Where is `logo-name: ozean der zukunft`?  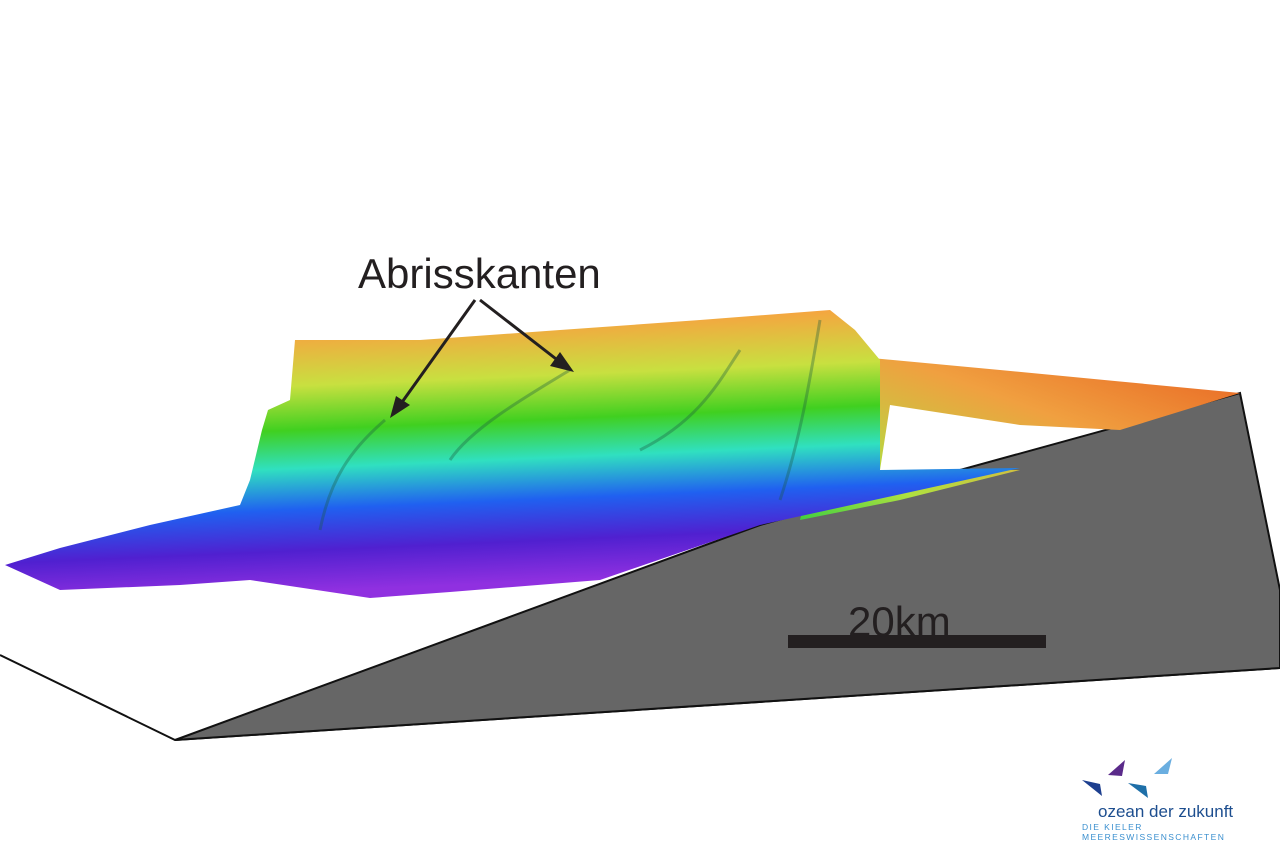 logo-name: ozean der zukunft is located at coordinates (1166, 811).